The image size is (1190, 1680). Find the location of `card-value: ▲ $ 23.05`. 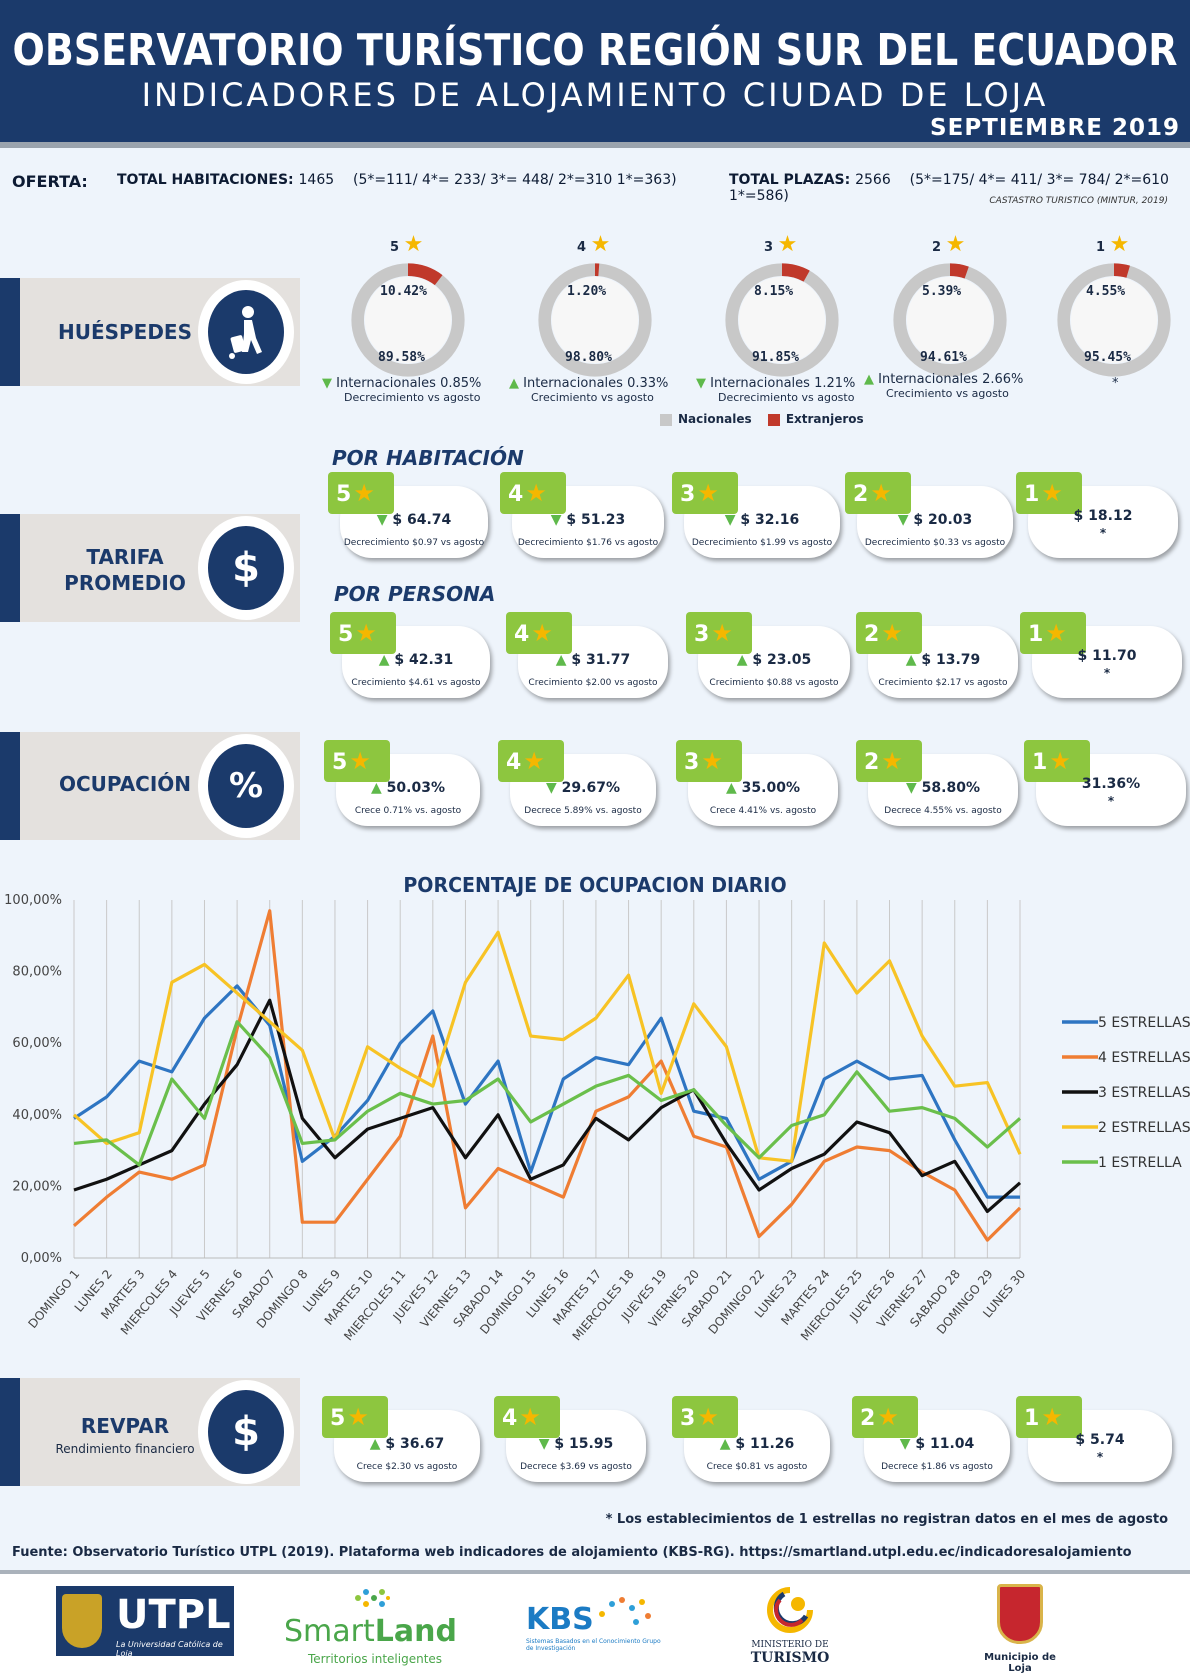

card-value: ▲ $ 23.05 is located at coordinates (774, 660).